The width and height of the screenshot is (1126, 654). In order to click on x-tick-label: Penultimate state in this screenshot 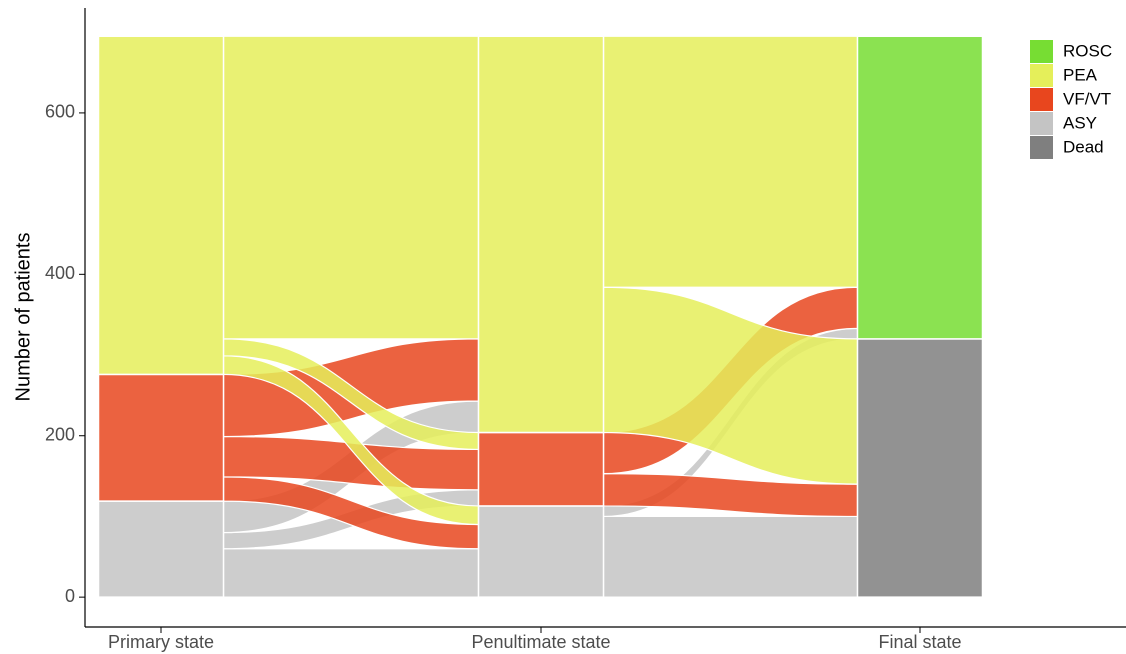, I will do `click(540, 642)`.